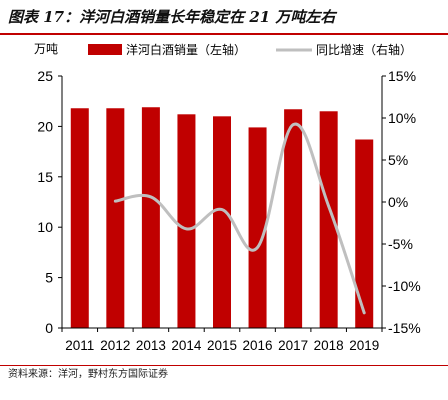  I want to click on legend-bar-swatch, so click(105, 49).